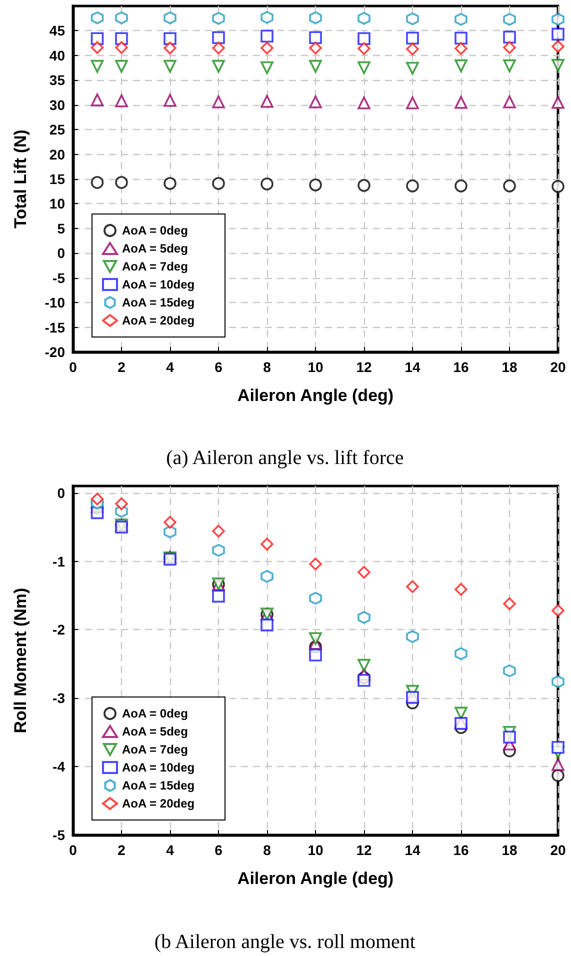  Describe the element at coordinates (59, 630) in the screenshot. I see `y-tick-label: -2` at that location.